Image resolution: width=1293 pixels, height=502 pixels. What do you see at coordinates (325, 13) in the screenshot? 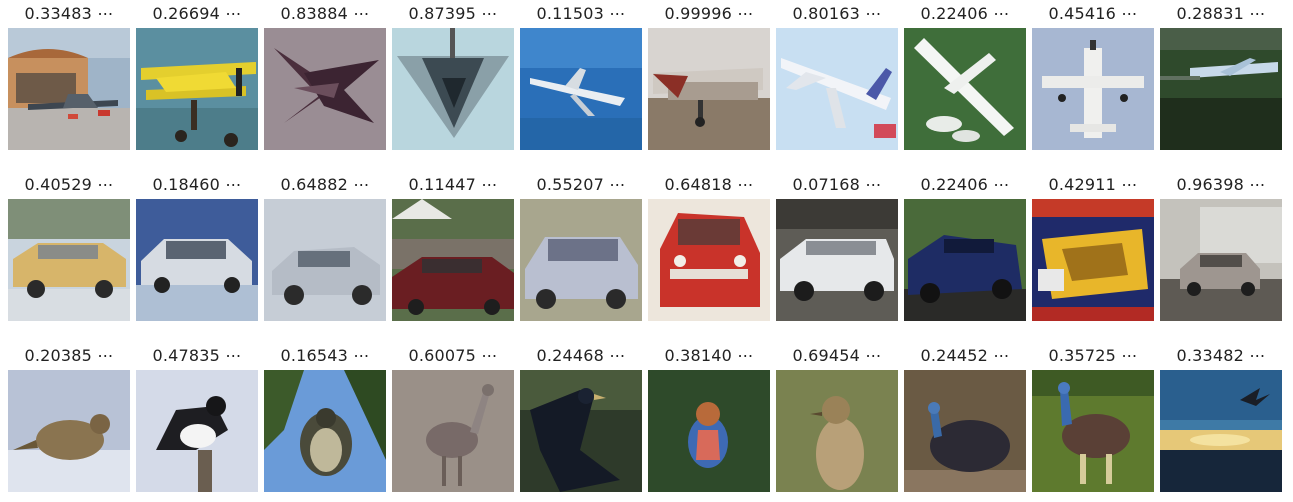
I see `score-label: 0.83884 ⋯` at bounding box center [325, 13].